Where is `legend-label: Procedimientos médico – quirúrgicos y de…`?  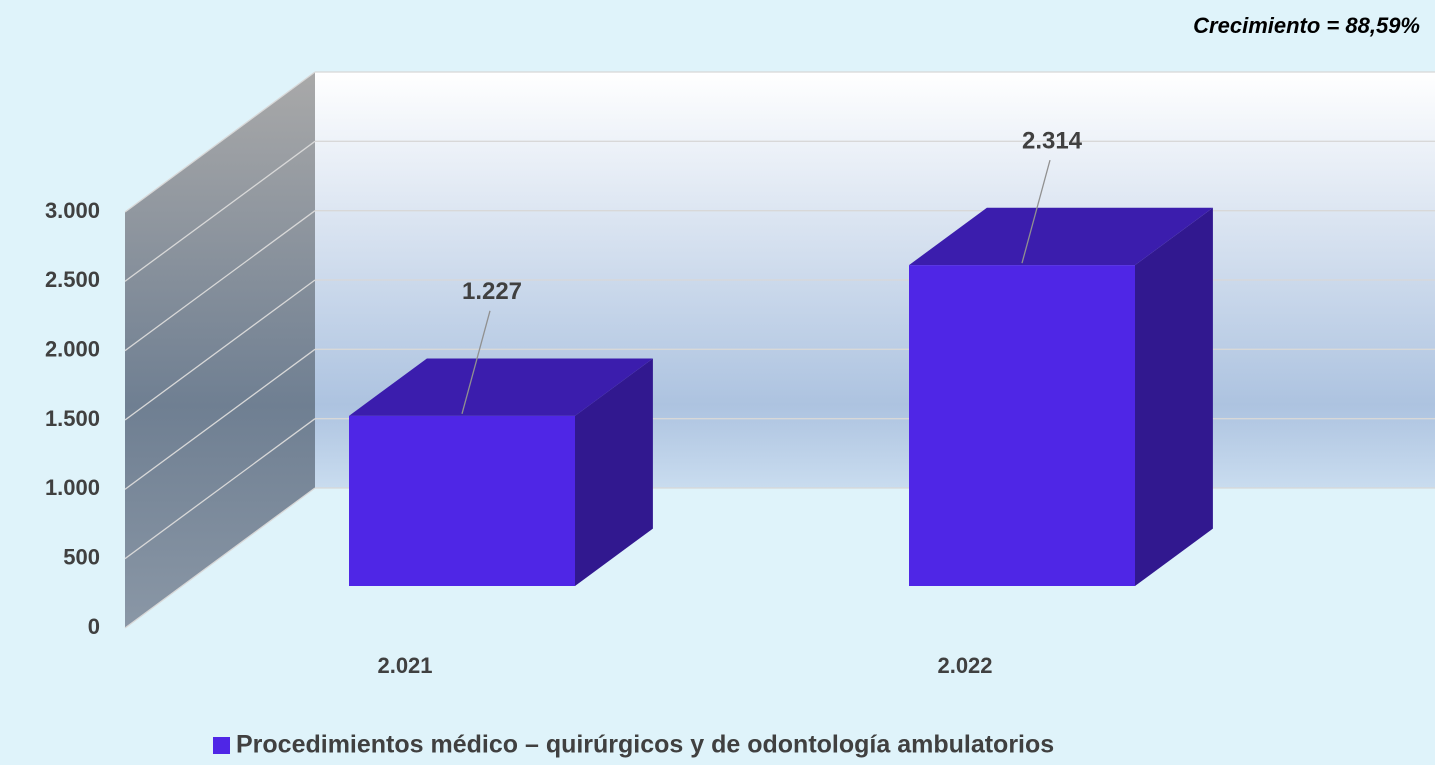
legend-label: Procedimientos médico – quirúrgicos y de… is located at coordinates (645, 745).